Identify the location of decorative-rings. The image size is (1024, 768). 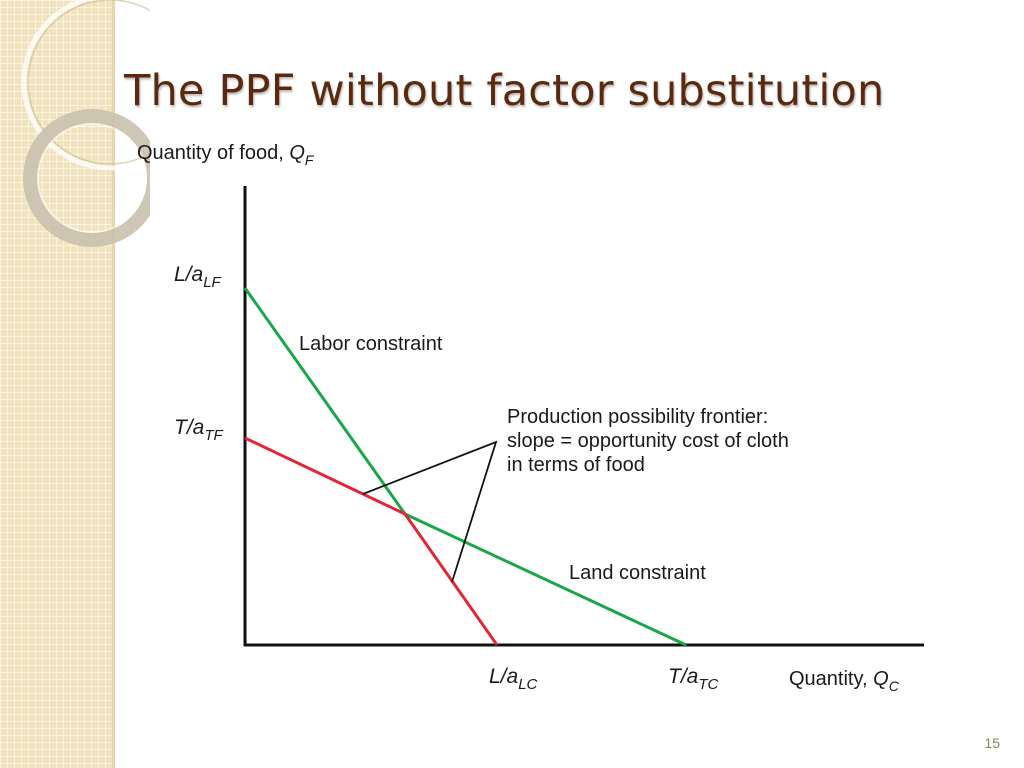
(85, 123).